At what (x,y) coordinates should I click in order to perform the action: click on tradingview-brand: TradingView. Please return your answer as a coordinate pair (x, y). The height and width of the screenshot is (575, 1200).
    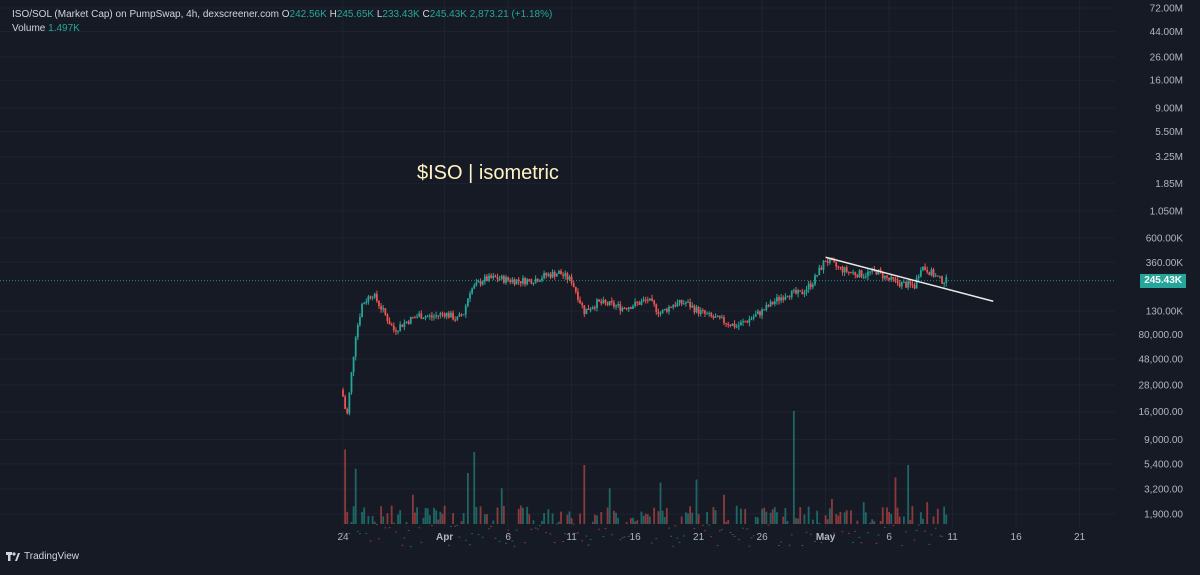
    Looking at the image, I should click on (42, 556).